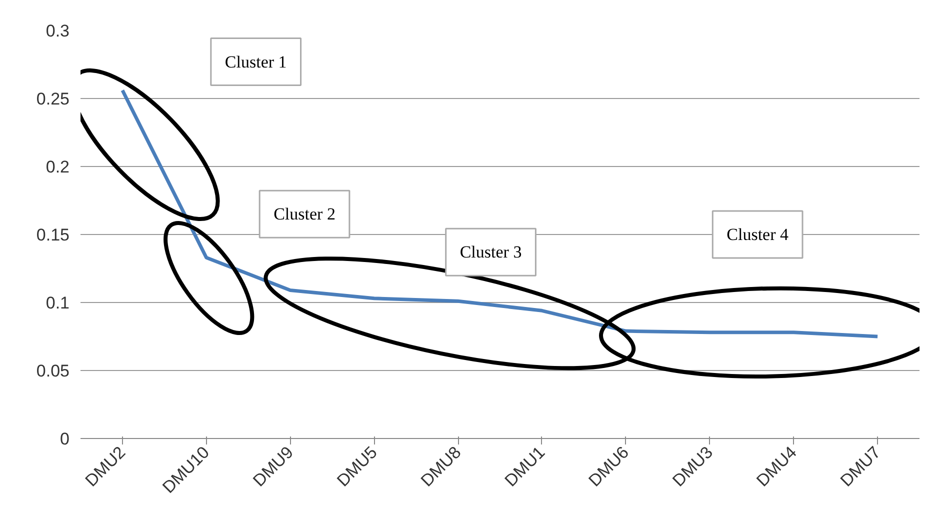 This screenshot has width=927, height=506. I want to click on annotation: Cluster 4, so click(757, 234).